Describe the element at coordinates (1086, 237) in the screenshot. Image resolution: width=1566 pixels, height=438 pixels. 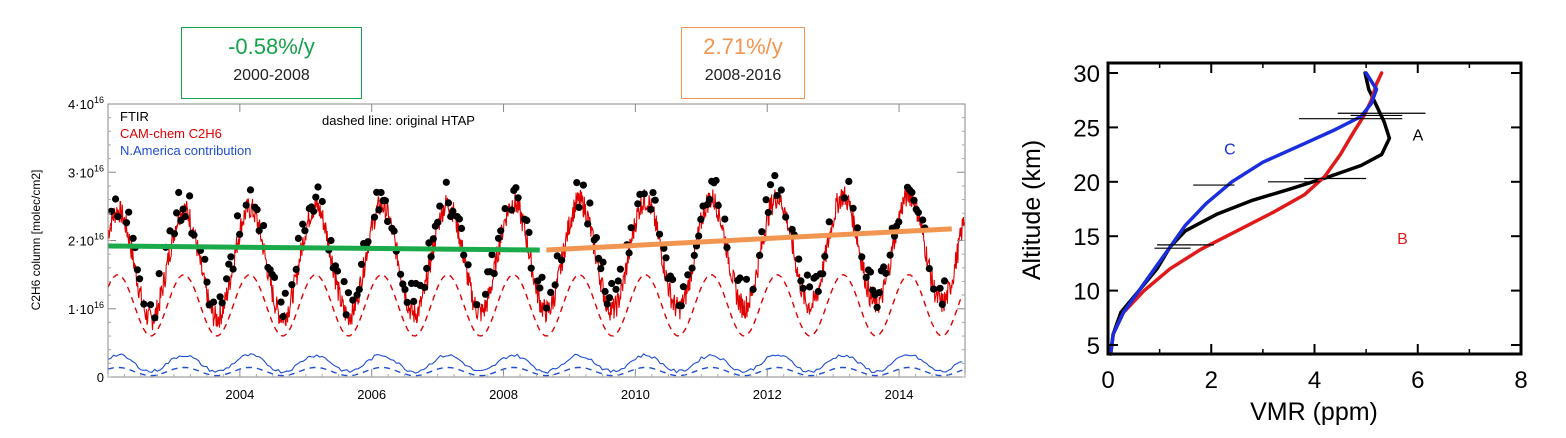
I see `y-tick-label: 15` at that location.